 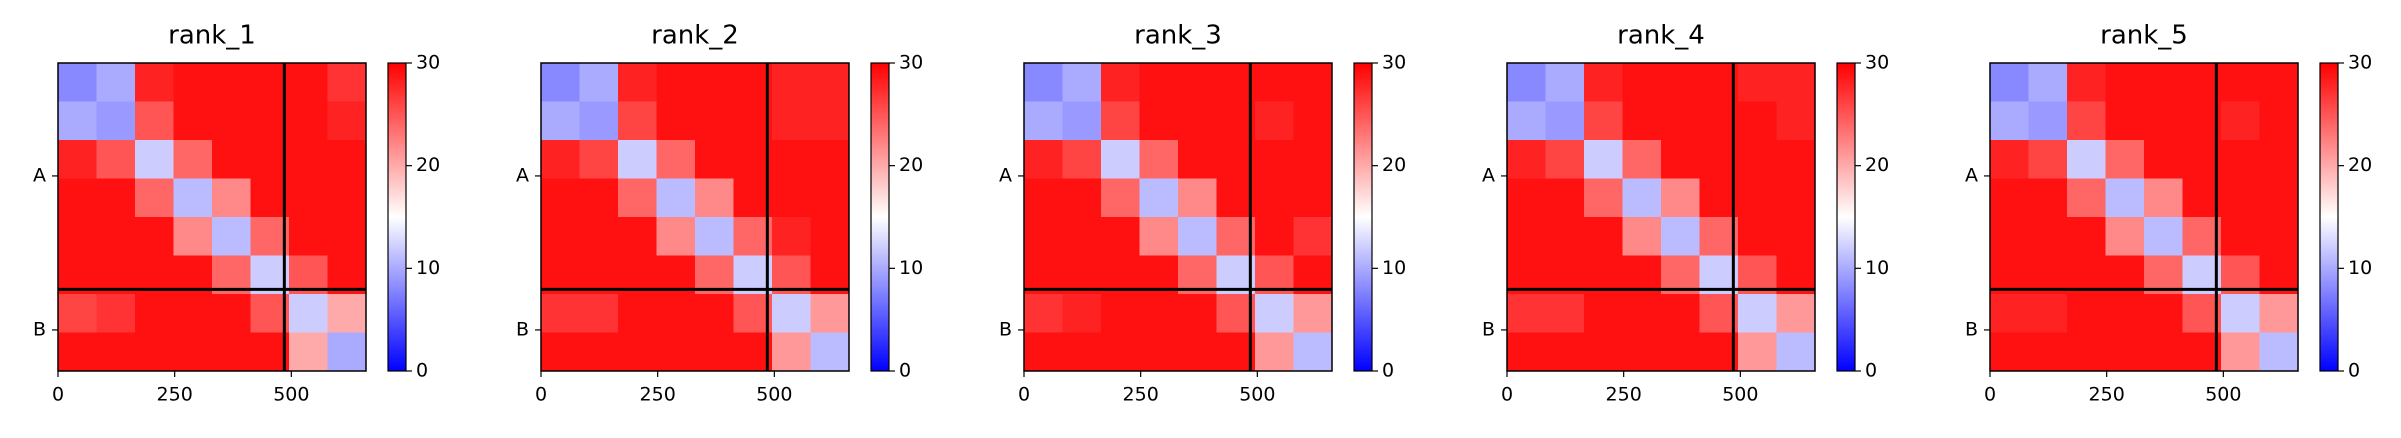 What do you see at coordinates (39, 329) in the screenshot?
I see `y-tick-label: B` at bounding box center [39, 329].